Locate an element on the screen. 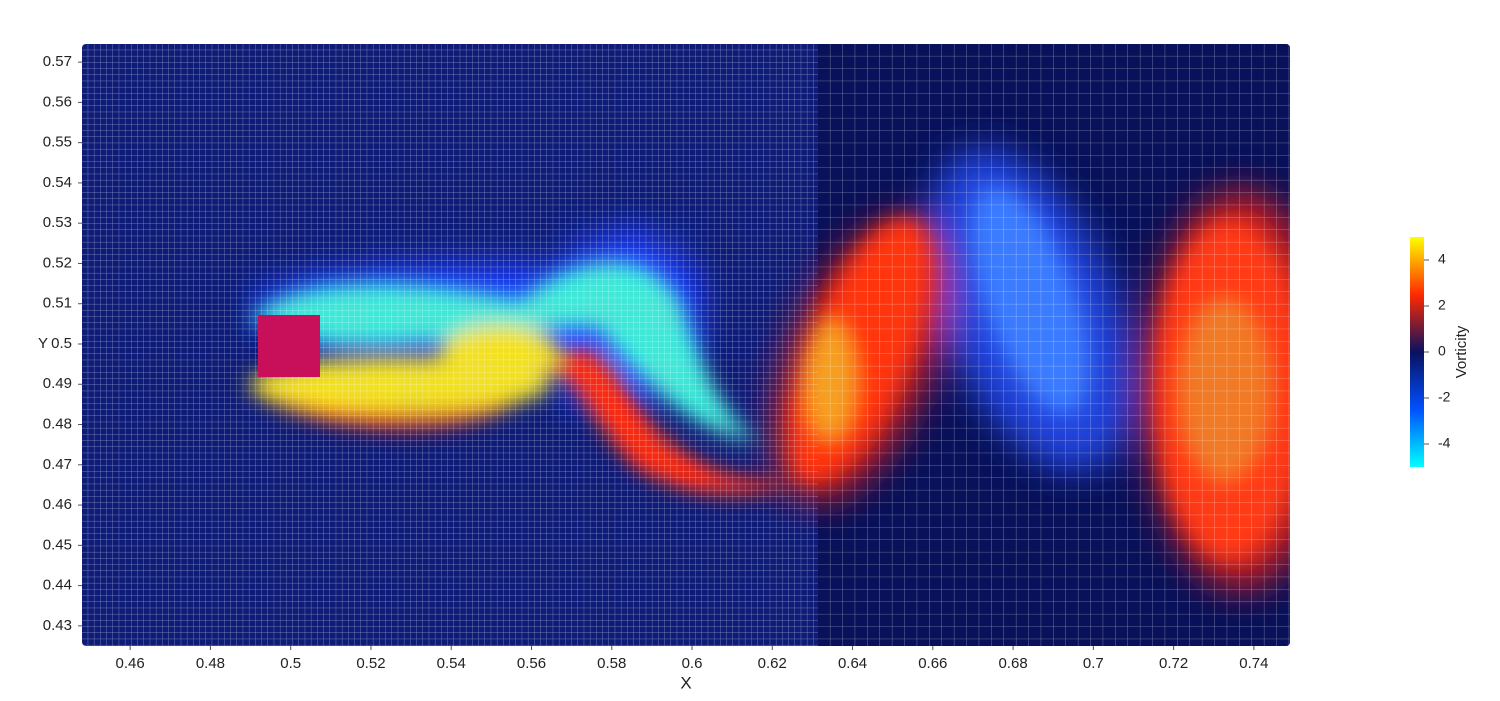  x-tick-label: 0.66 is located at coordinates (932, 663).